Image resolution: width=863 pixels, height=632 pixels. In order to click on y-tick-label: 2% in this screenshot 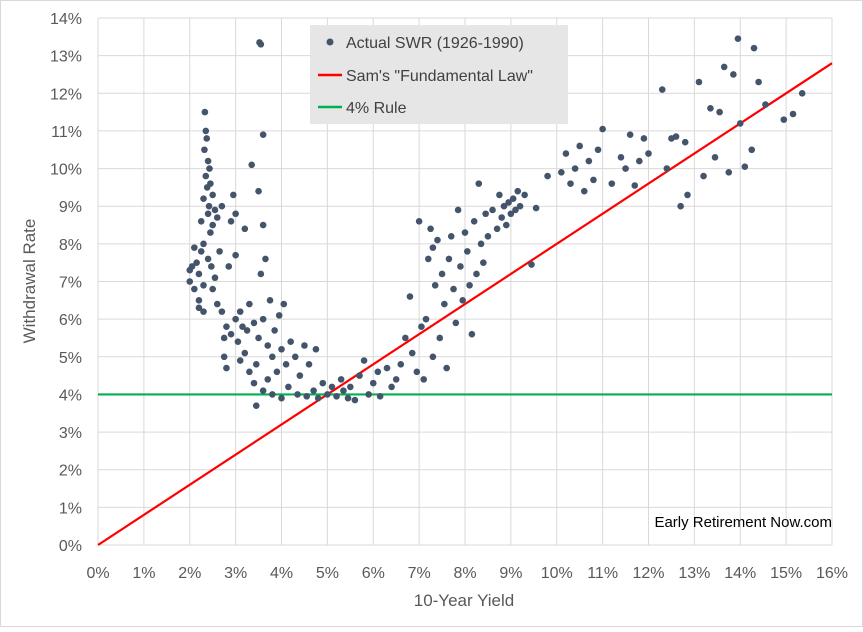, I will do `click(70, 471)`.